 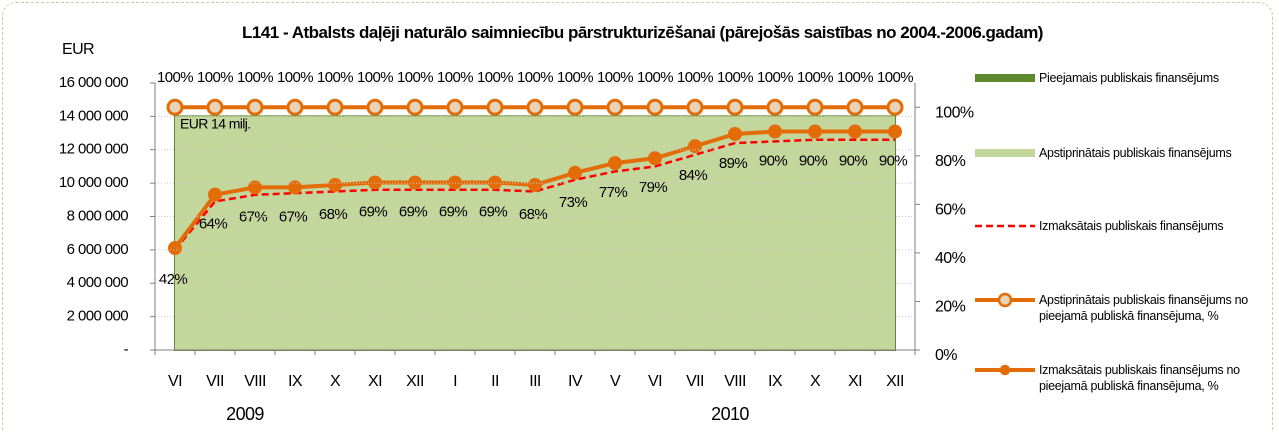 What do you see at coordinates (693, 175) in the screenshot?
I see `data-label: 84%` at bounding box center [693, 175].